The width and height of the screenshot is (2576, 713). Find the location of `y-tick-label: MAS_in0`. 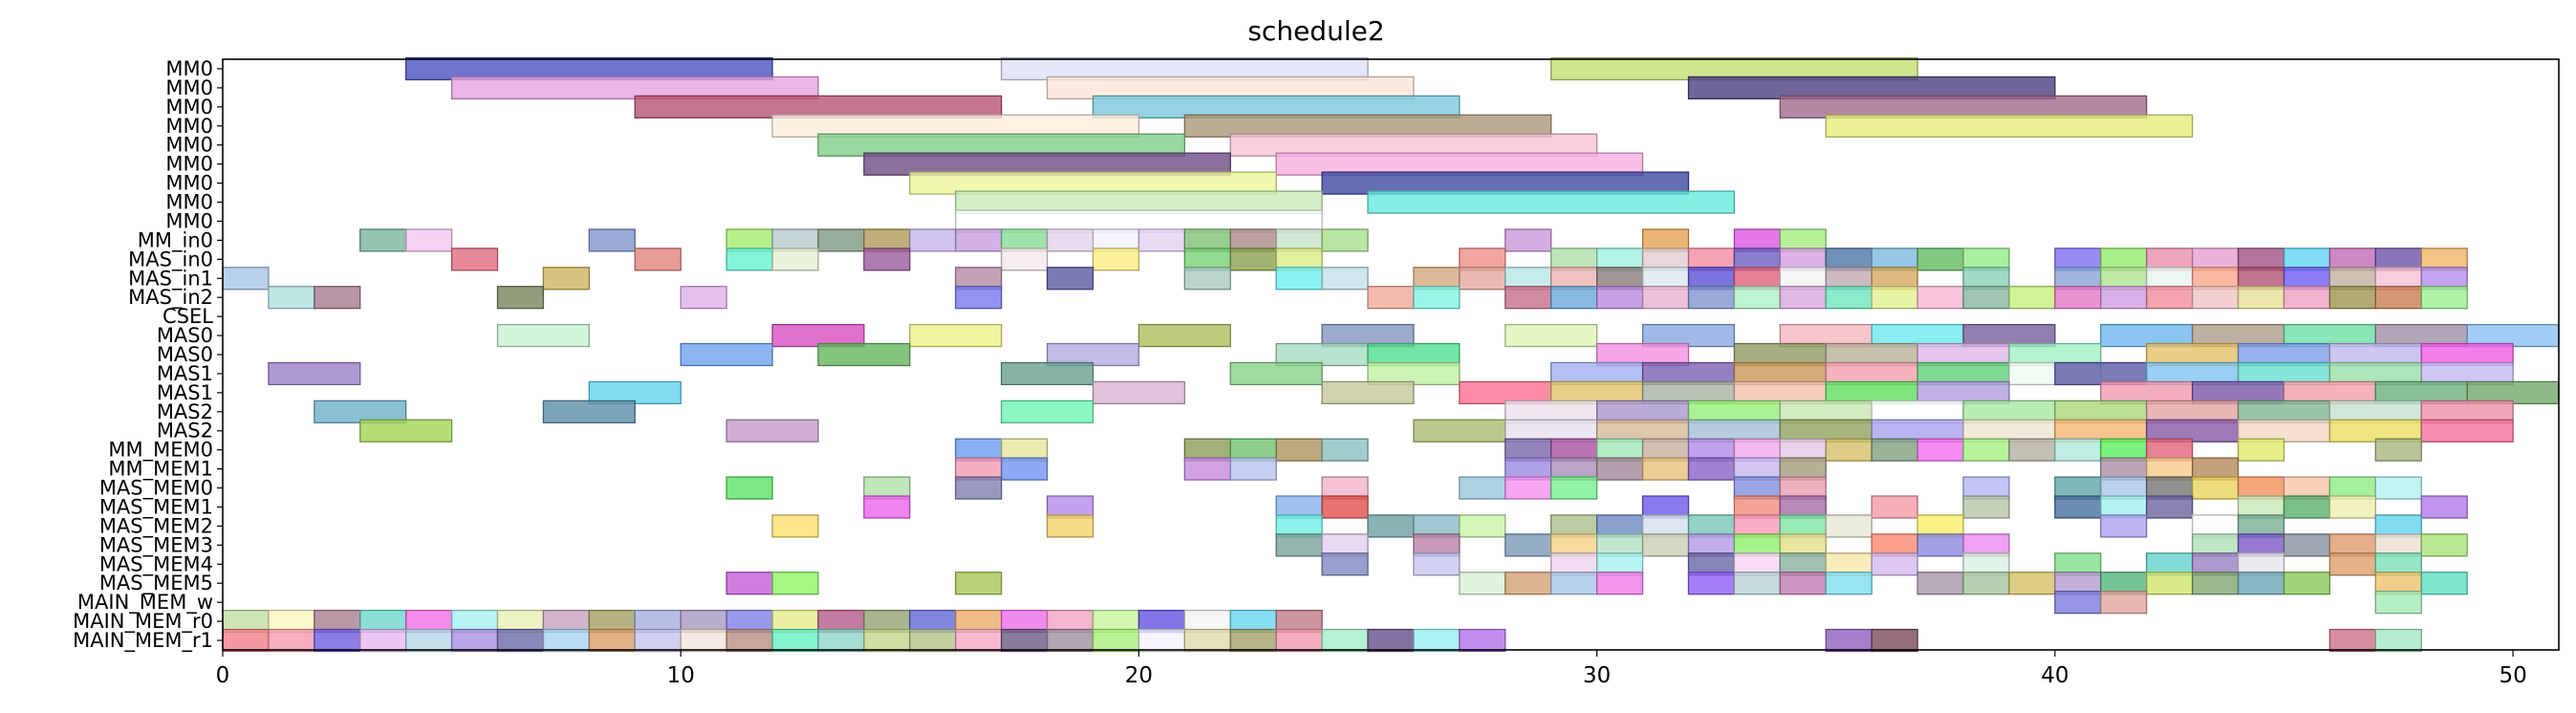

y-tick-label: MAS_in0 is located at coordinates (170, 259).